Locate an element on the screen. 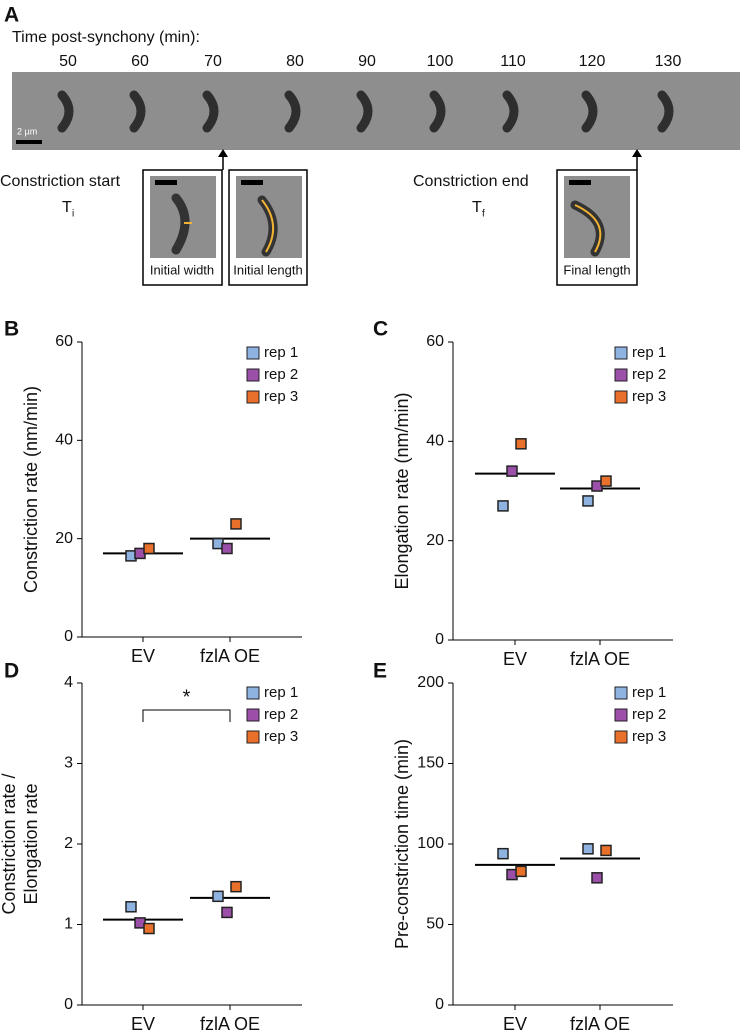 The height and width of the screenshot is (1032, 753). inset-box is located at coordinates (597, 227).